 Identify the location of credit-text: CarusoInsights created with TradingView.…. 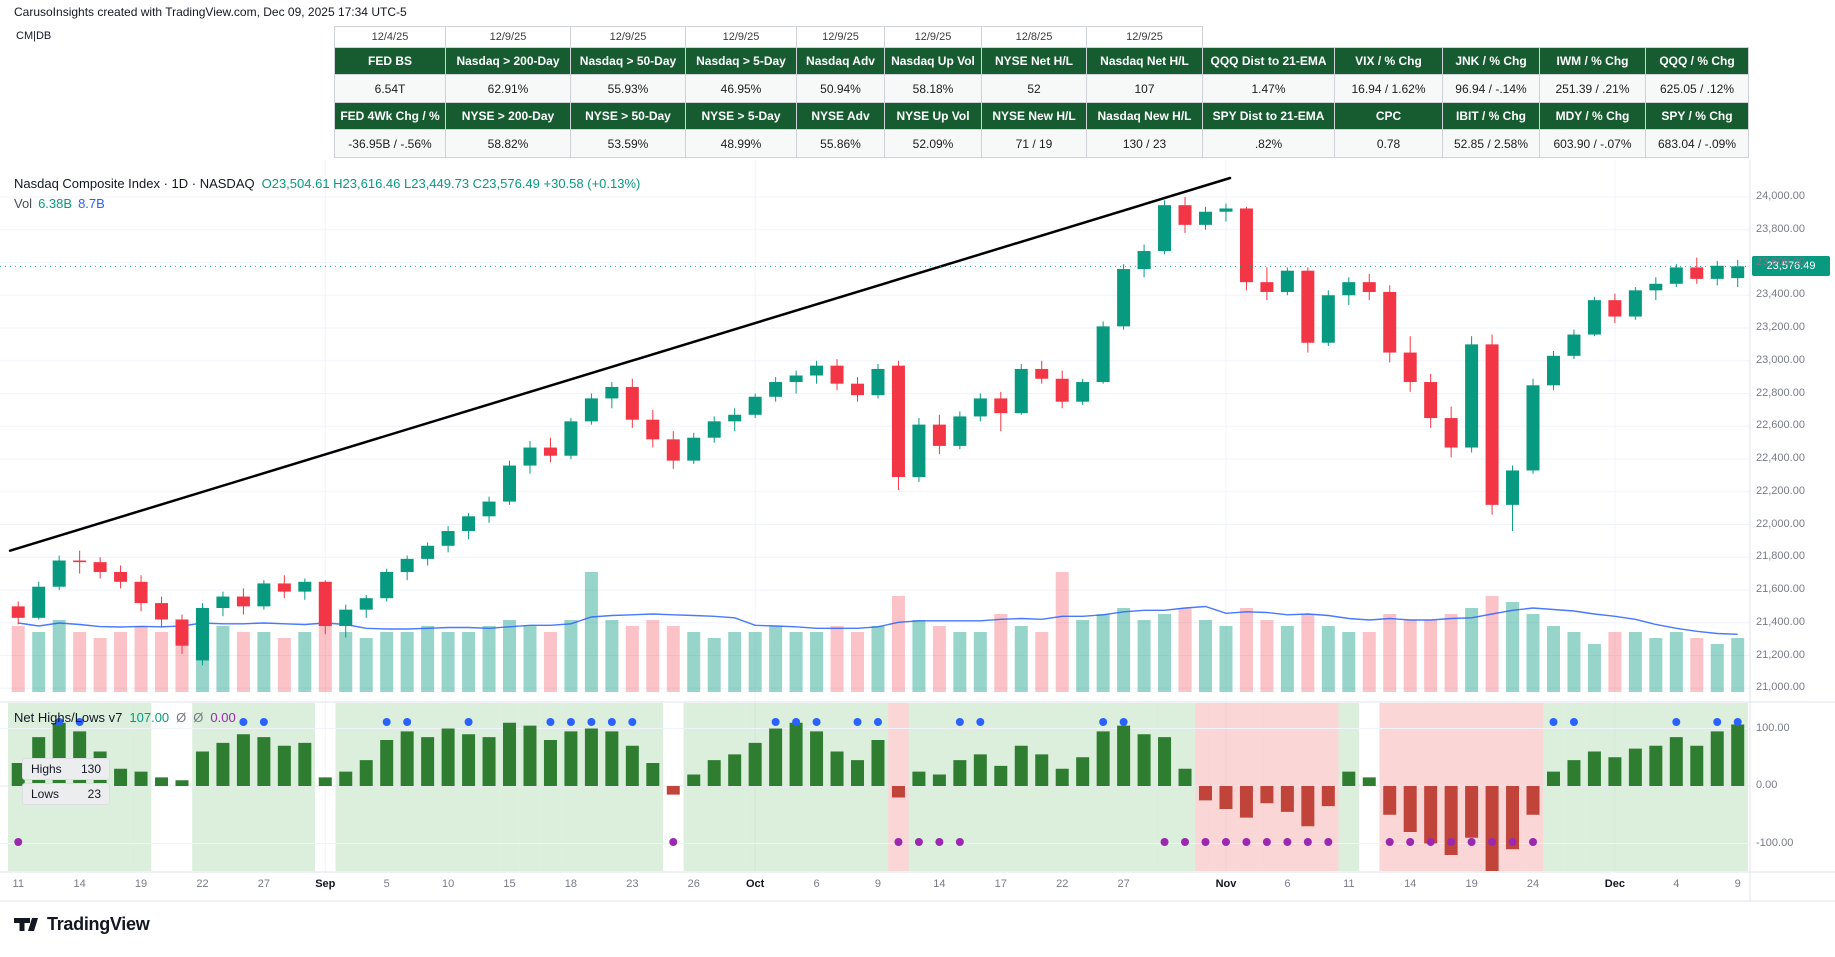
(210, 12).